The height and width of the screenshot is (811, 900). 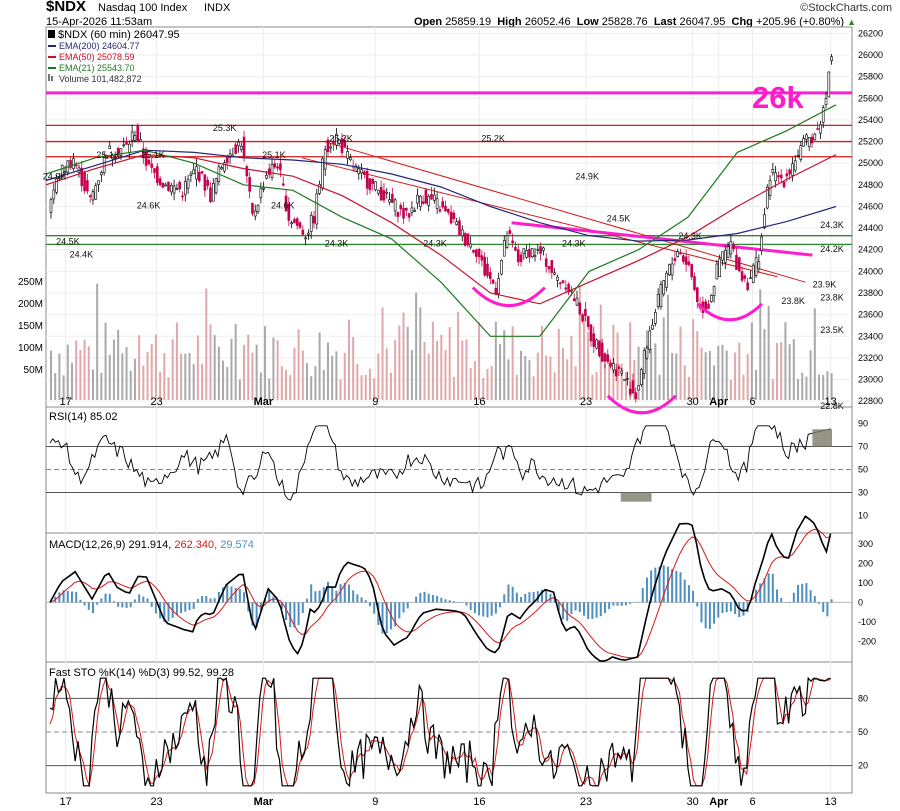 I want to click on price-axis-label: 24600, so click(x=870, y=206).